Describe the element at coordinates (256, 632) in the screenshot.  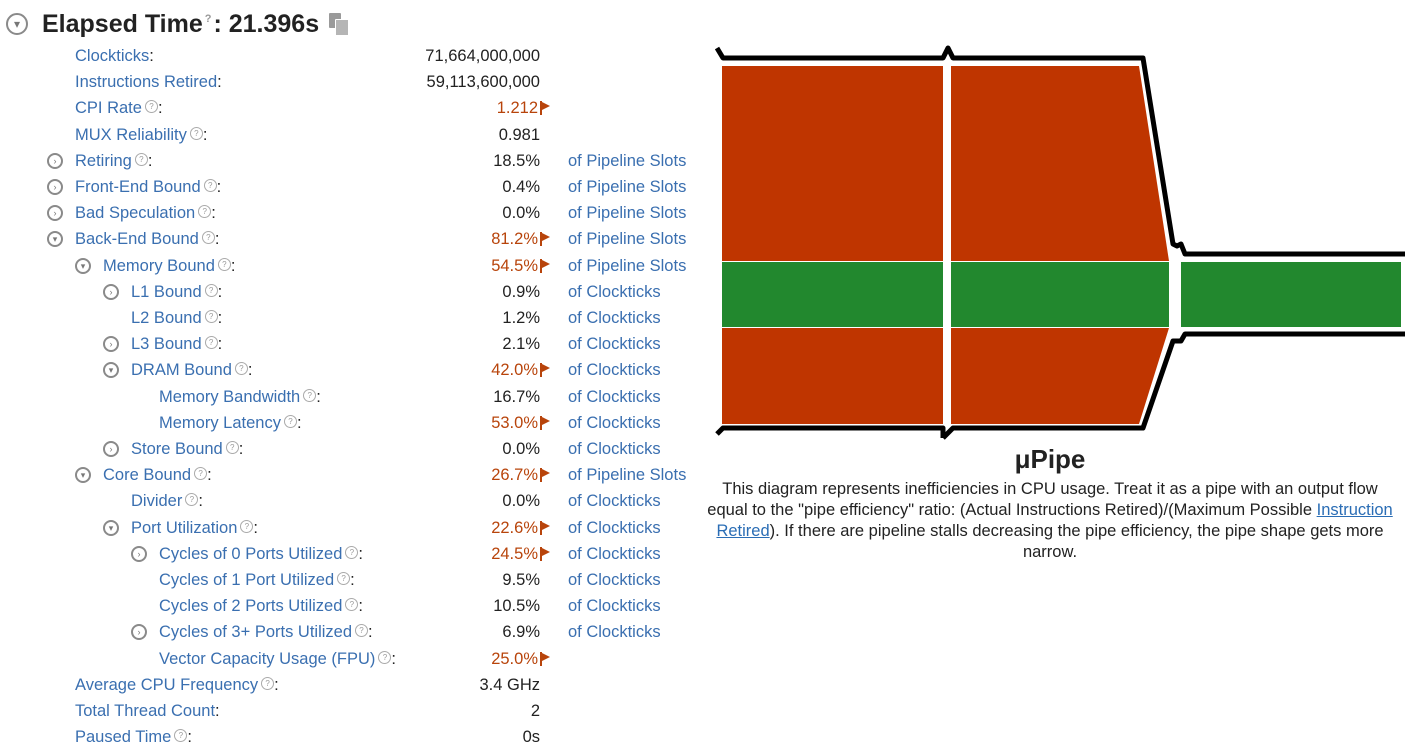
I see `metric-label-text: Cycles of 3+ Ports Utilized` at that location.